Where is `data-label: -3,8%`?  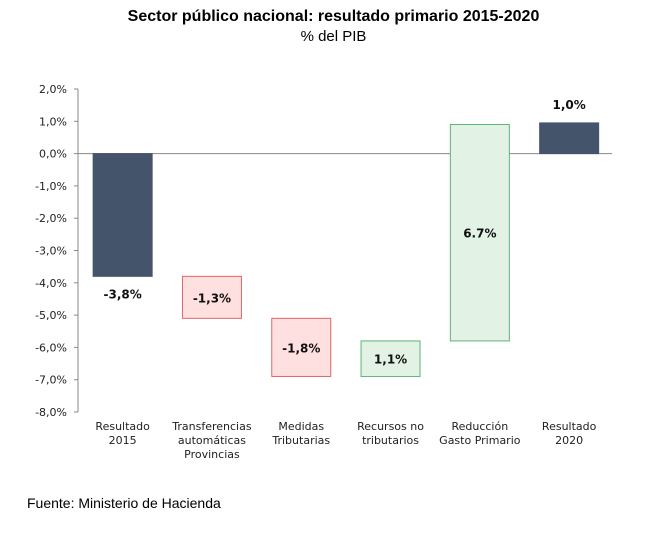 data-label: -3,8% is located at coordinates (123, 294).